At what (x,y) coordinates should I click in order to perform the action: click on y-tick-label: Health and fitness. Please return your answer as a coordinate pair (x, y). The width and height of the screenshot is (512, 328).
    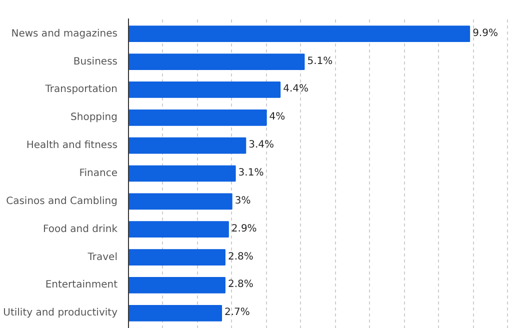
    Looking at the image, I should click on (72, 146).